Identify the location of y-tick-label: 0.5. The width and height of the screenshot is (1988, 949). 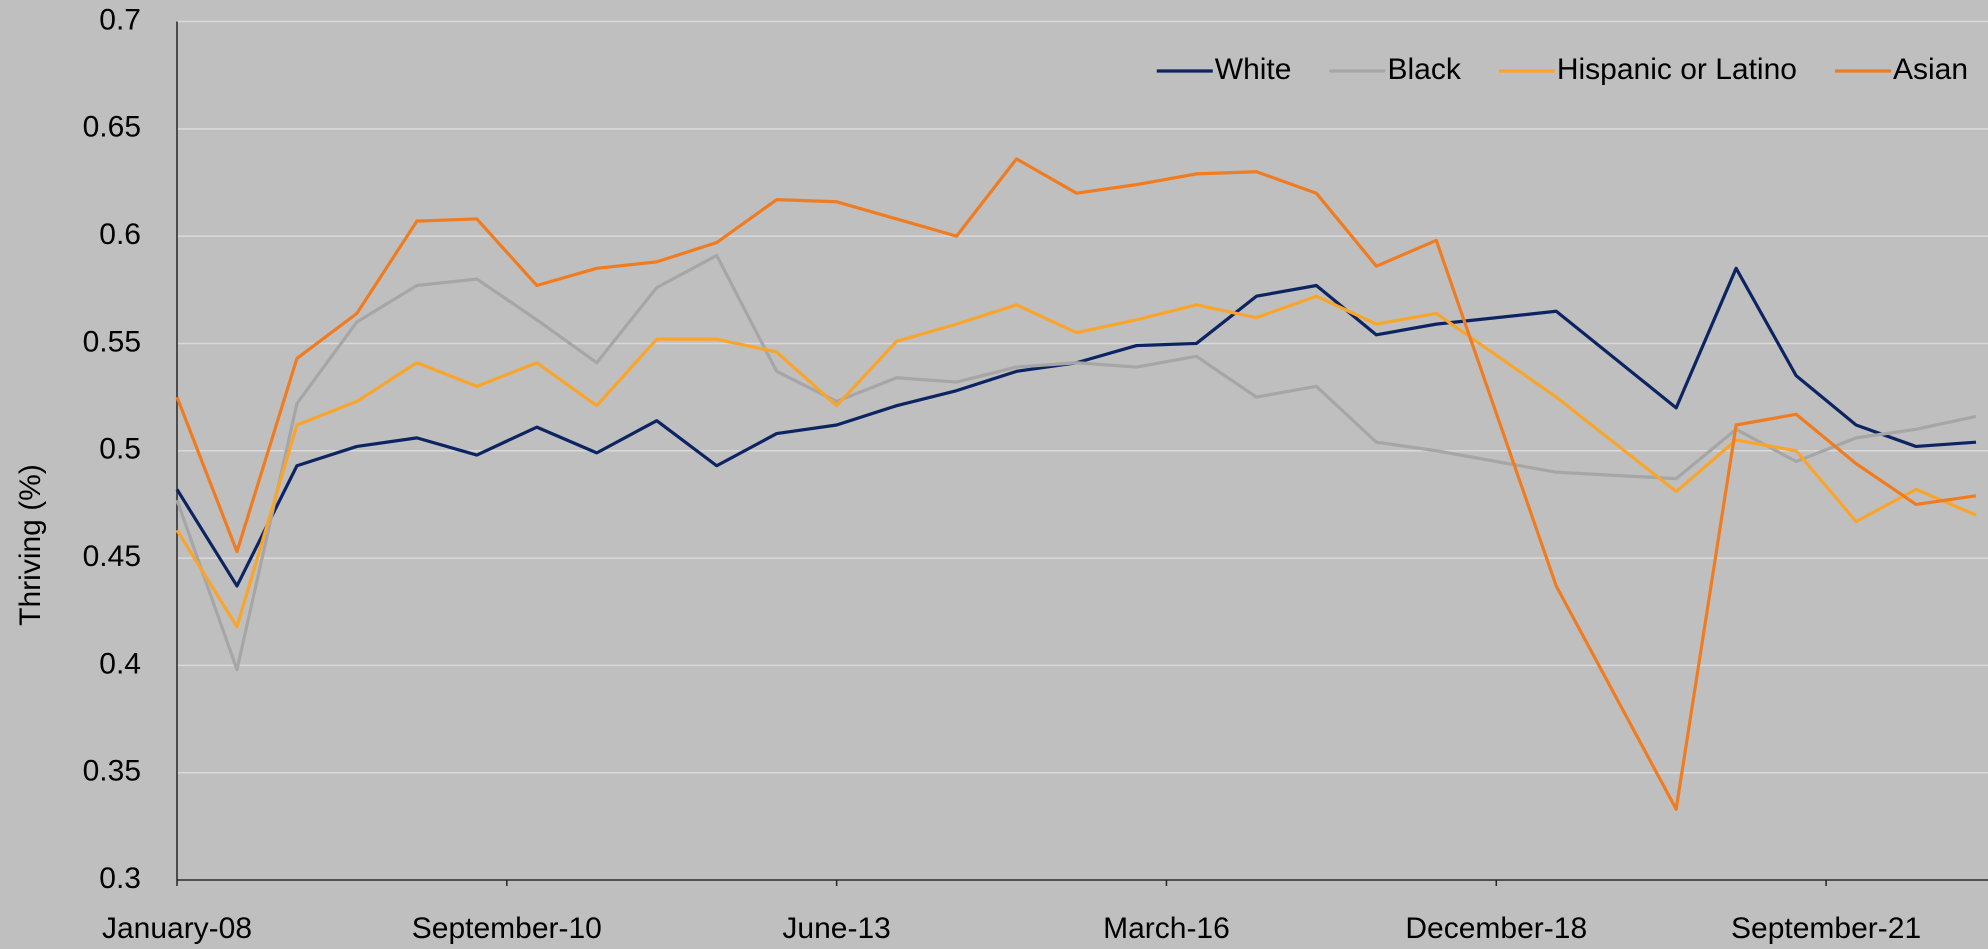
(120, 449).